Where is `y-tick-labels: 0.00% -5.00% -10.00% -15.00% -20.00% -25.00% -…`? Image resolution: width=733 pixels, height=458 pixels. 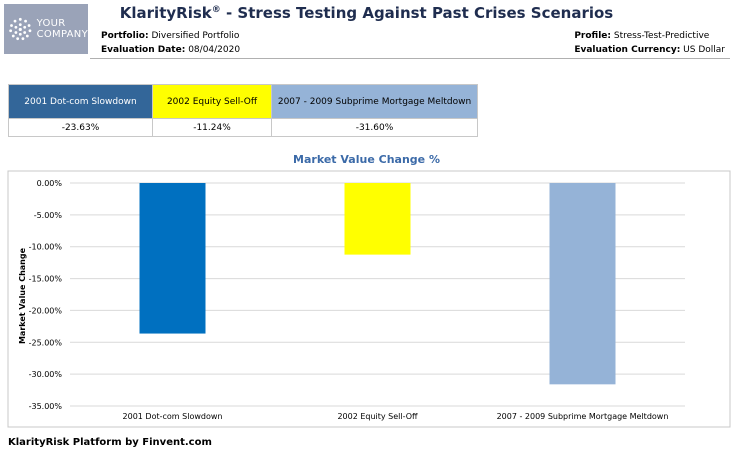 y-tick-labels: 0.00% -5.00% -10.00% -15.00% -20.00% -25.00% -… is located at coordinates (46, 295).